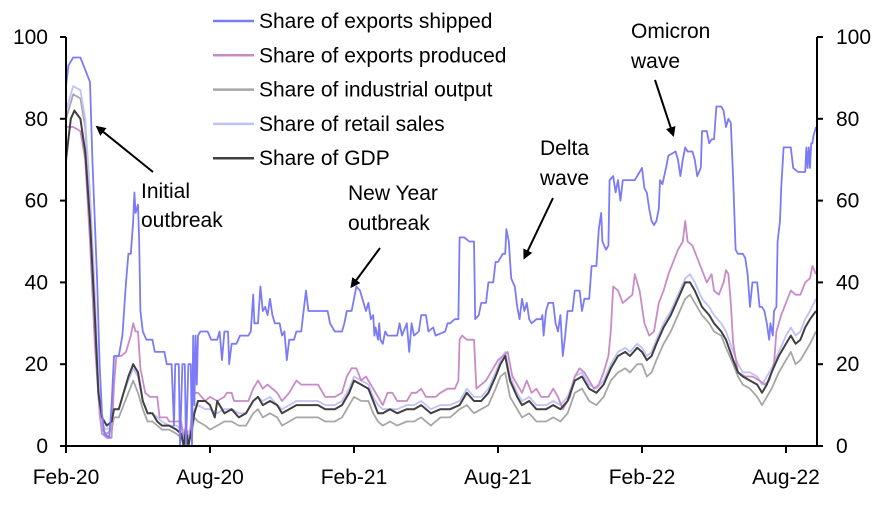  I want to click on legend-label: Share of industrial output, so click(376, 90).